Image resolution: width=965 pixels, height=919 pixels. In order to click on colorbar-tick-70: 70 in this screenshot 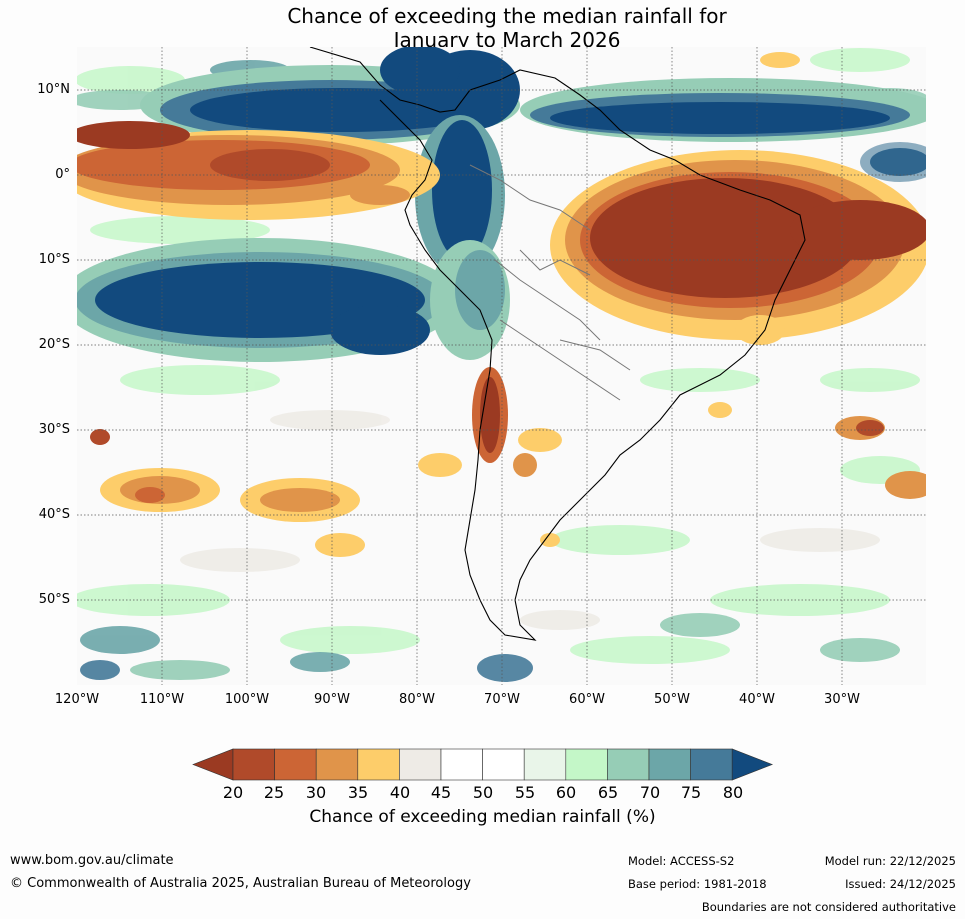, I will do `click(650, 792)`.